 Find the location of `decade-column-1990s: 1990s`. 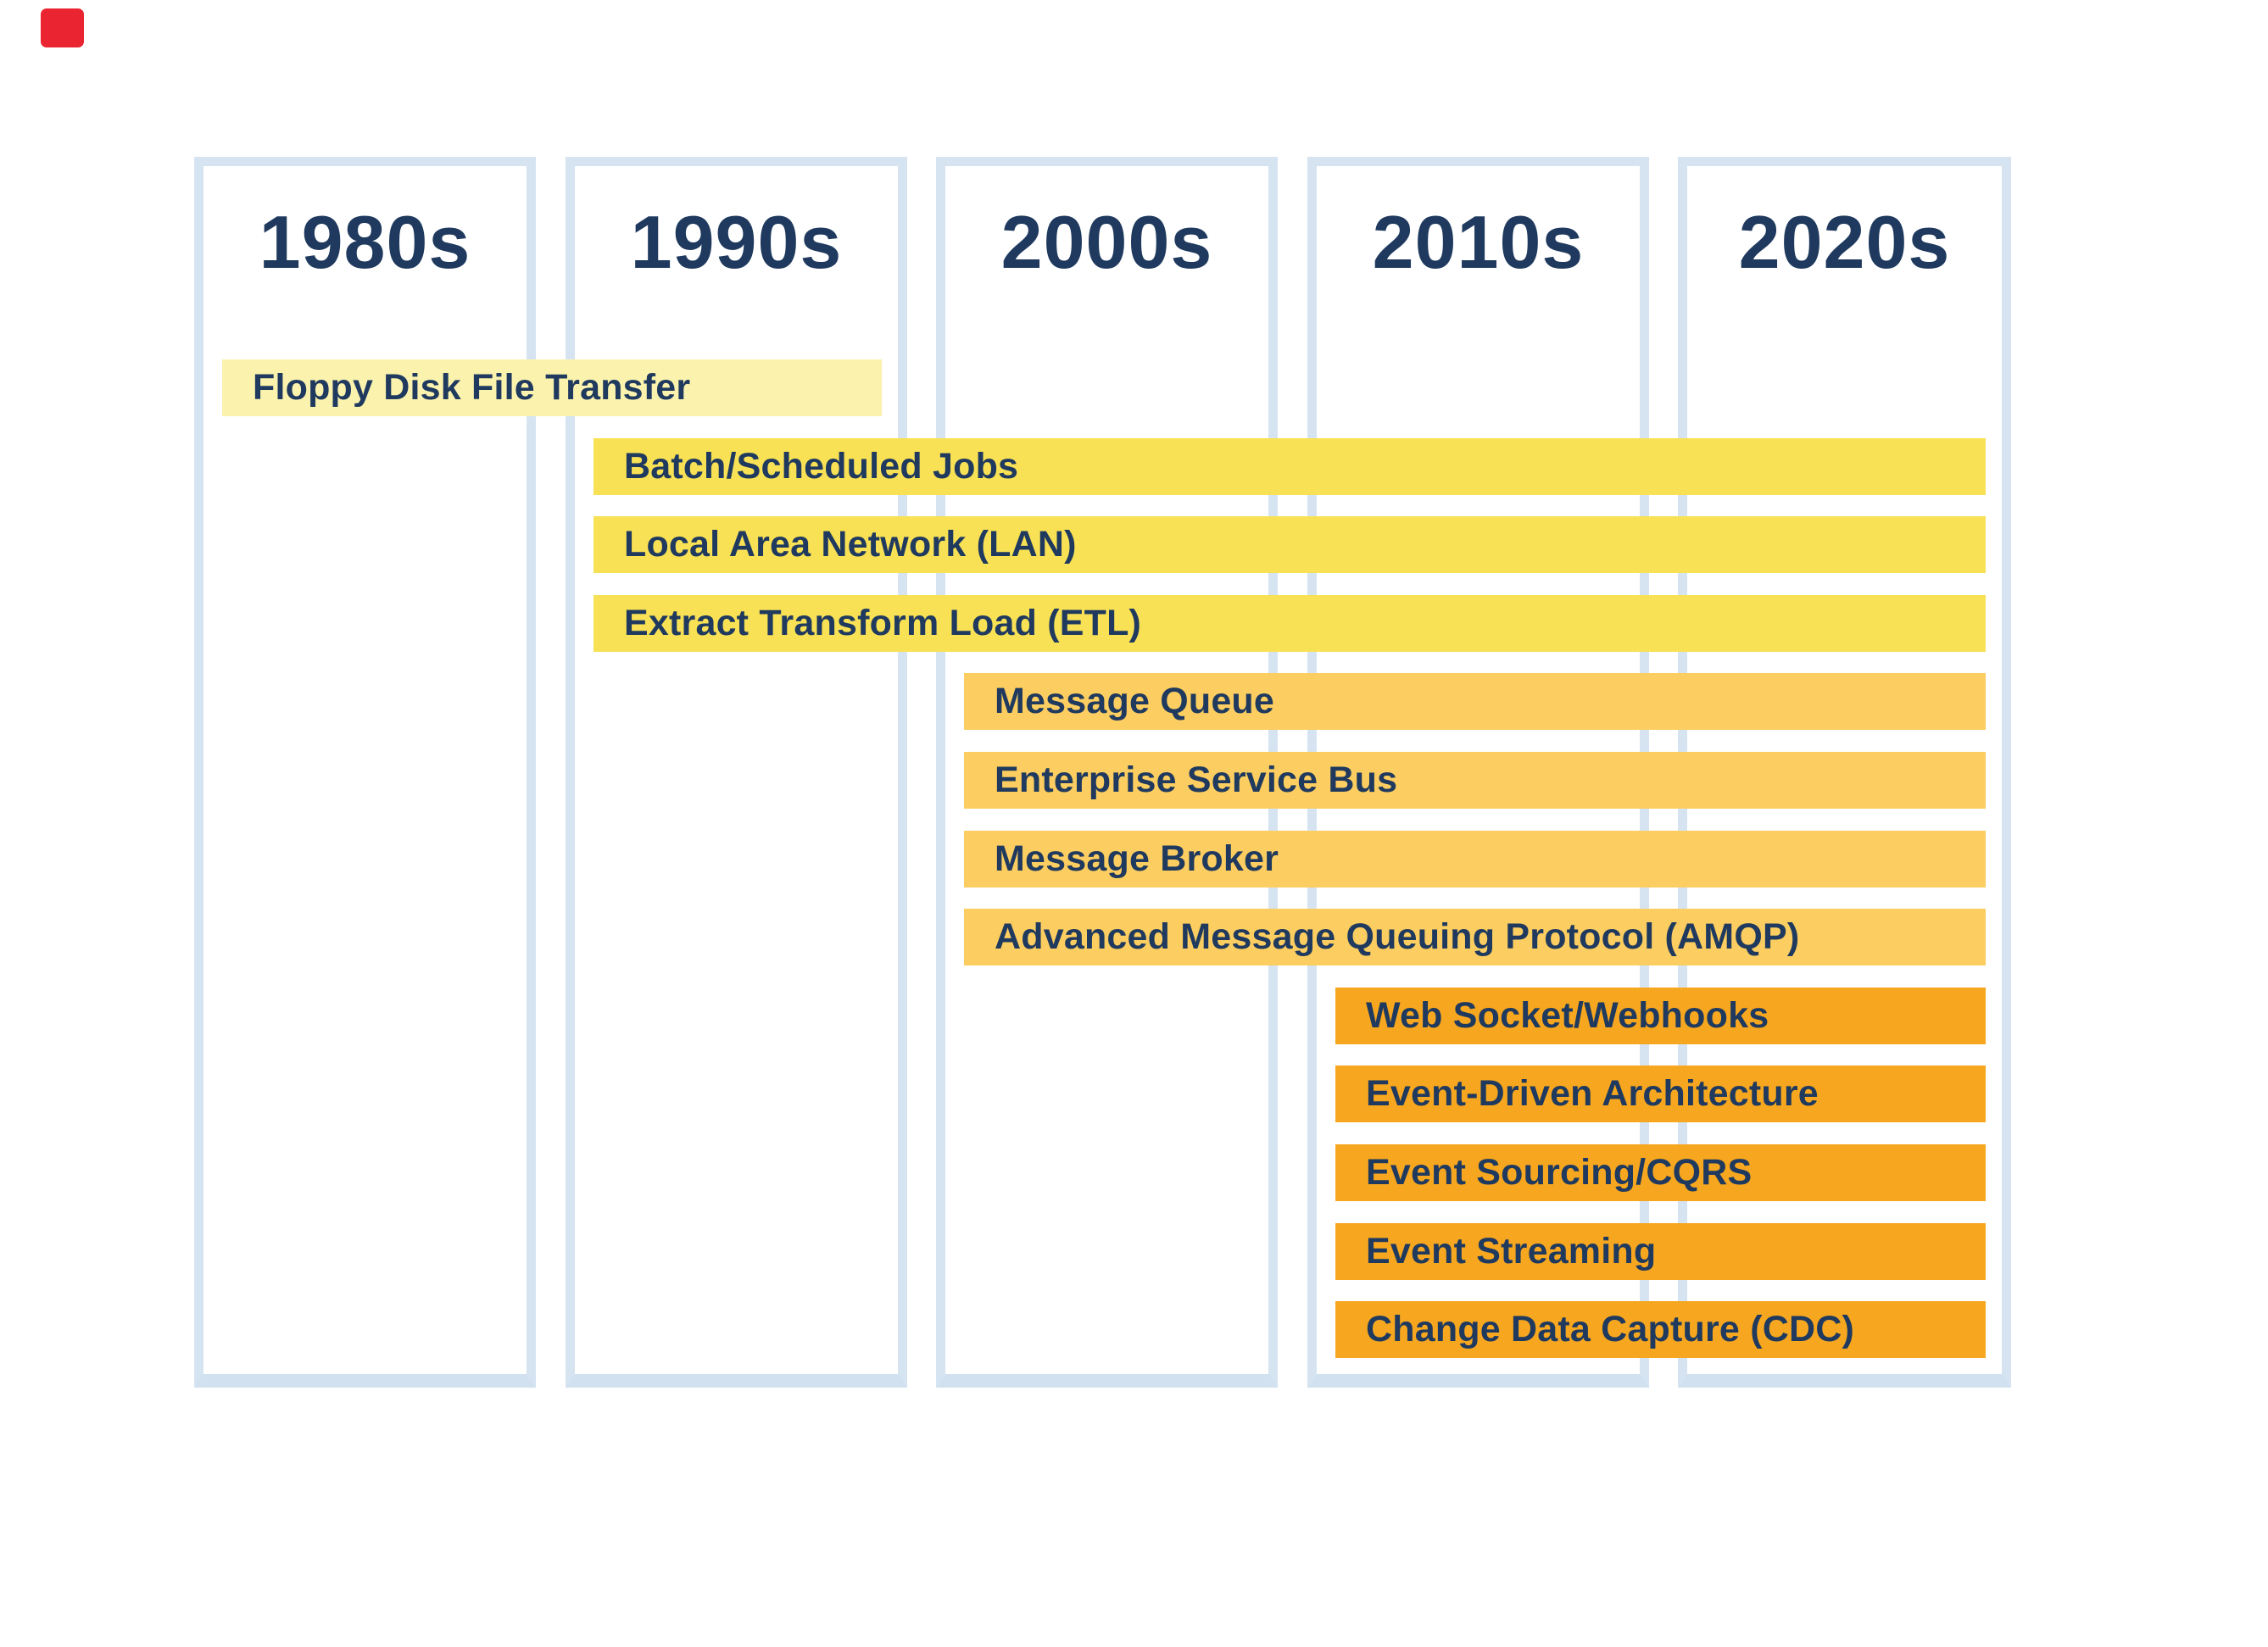

decade-column-1990s: 1990s is located at coordinates (736, 772).